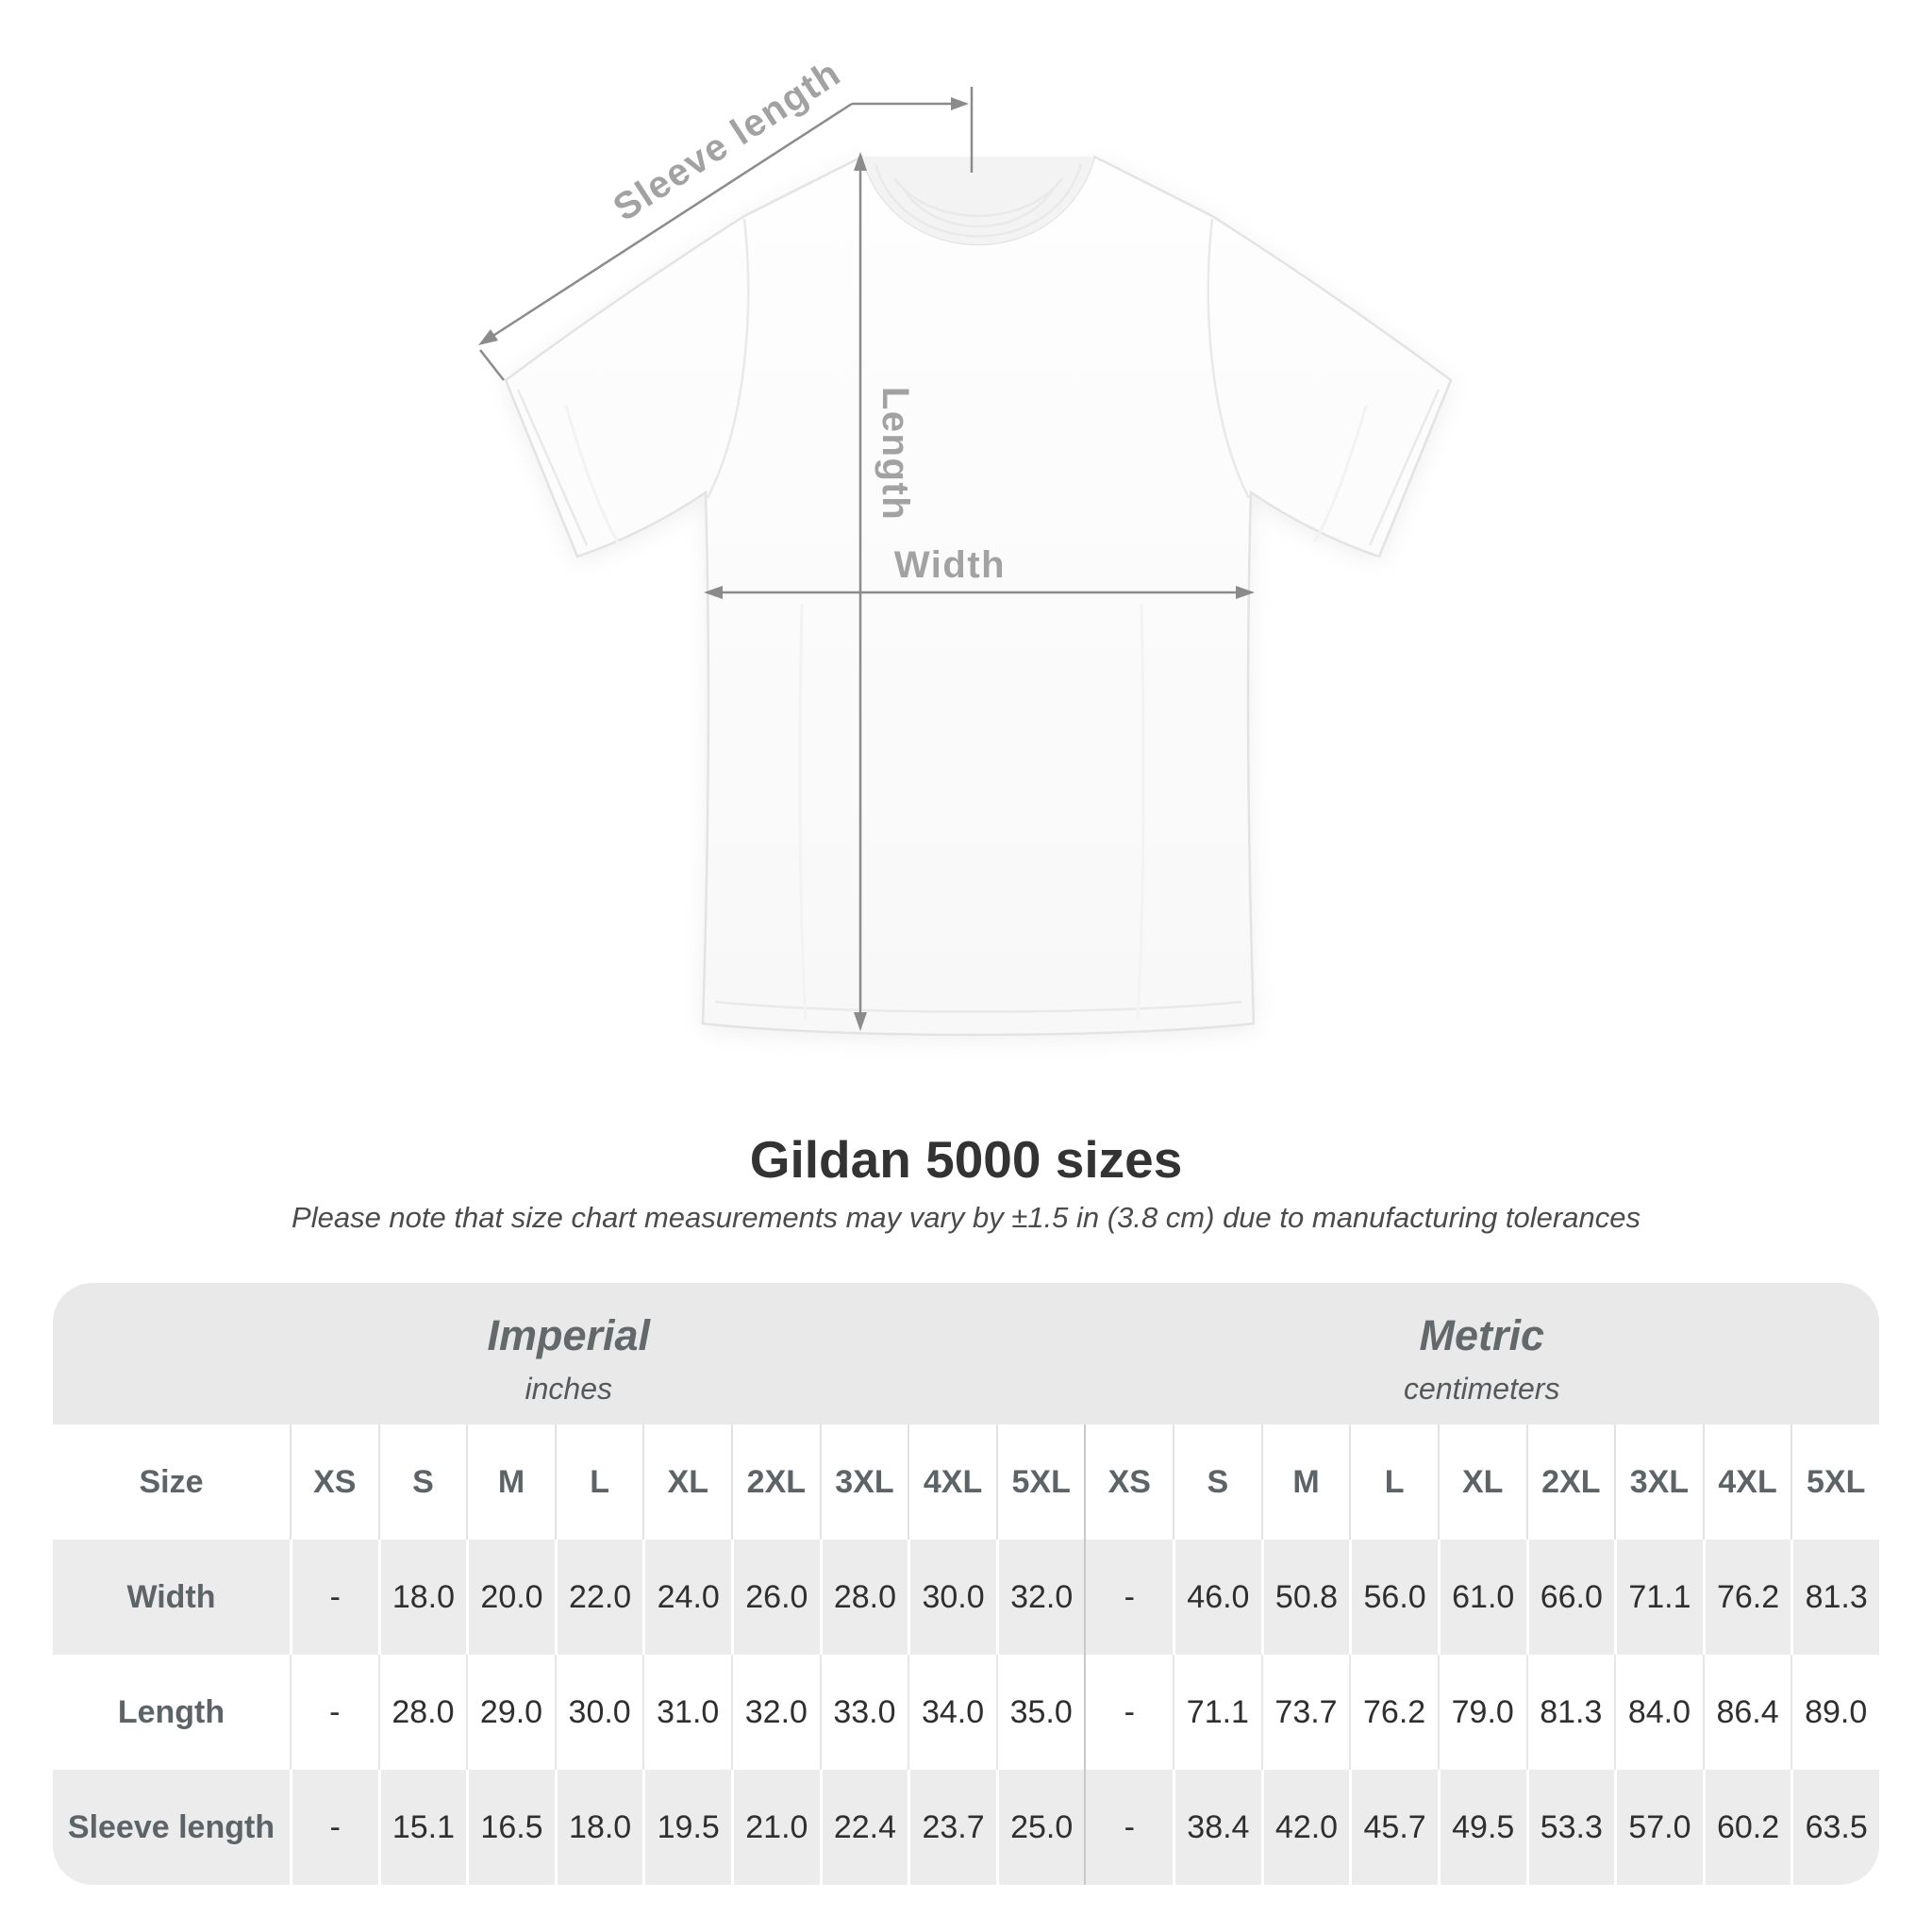 Image resolution: width=1932 pixels, height=1932 pixels. What do you see at coordinates (687, 1598) in the screenshot?
I see `imperial-value-cell: 24.0` at bounding box center [687, 1598].